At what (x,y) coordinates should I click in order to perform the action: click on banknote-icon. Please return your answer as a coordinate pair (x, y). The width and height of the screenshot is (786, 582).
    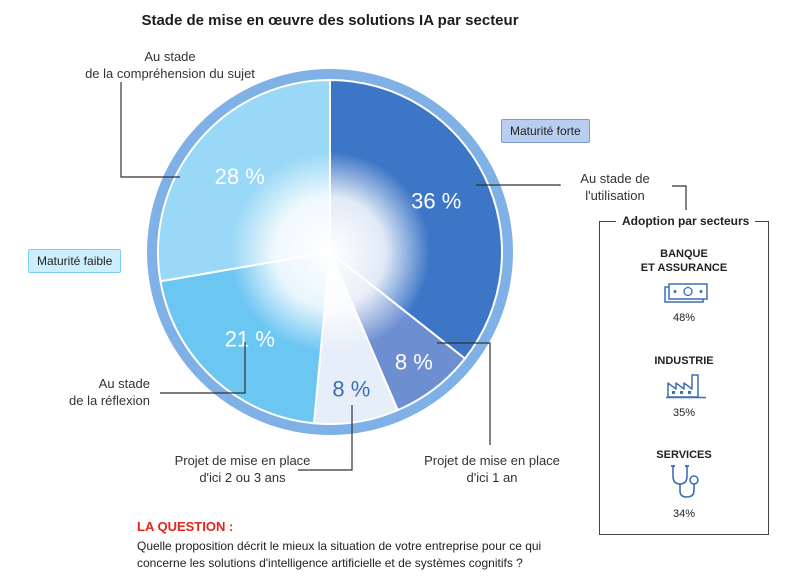
    Looking at the image, I should click on (686, 293).